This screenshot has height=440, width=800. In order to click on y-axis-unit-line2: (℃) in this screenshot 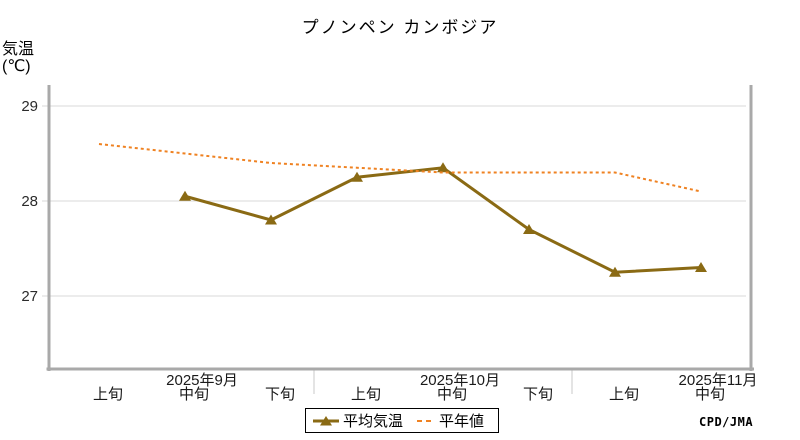, I will do `click(16, 66)`.